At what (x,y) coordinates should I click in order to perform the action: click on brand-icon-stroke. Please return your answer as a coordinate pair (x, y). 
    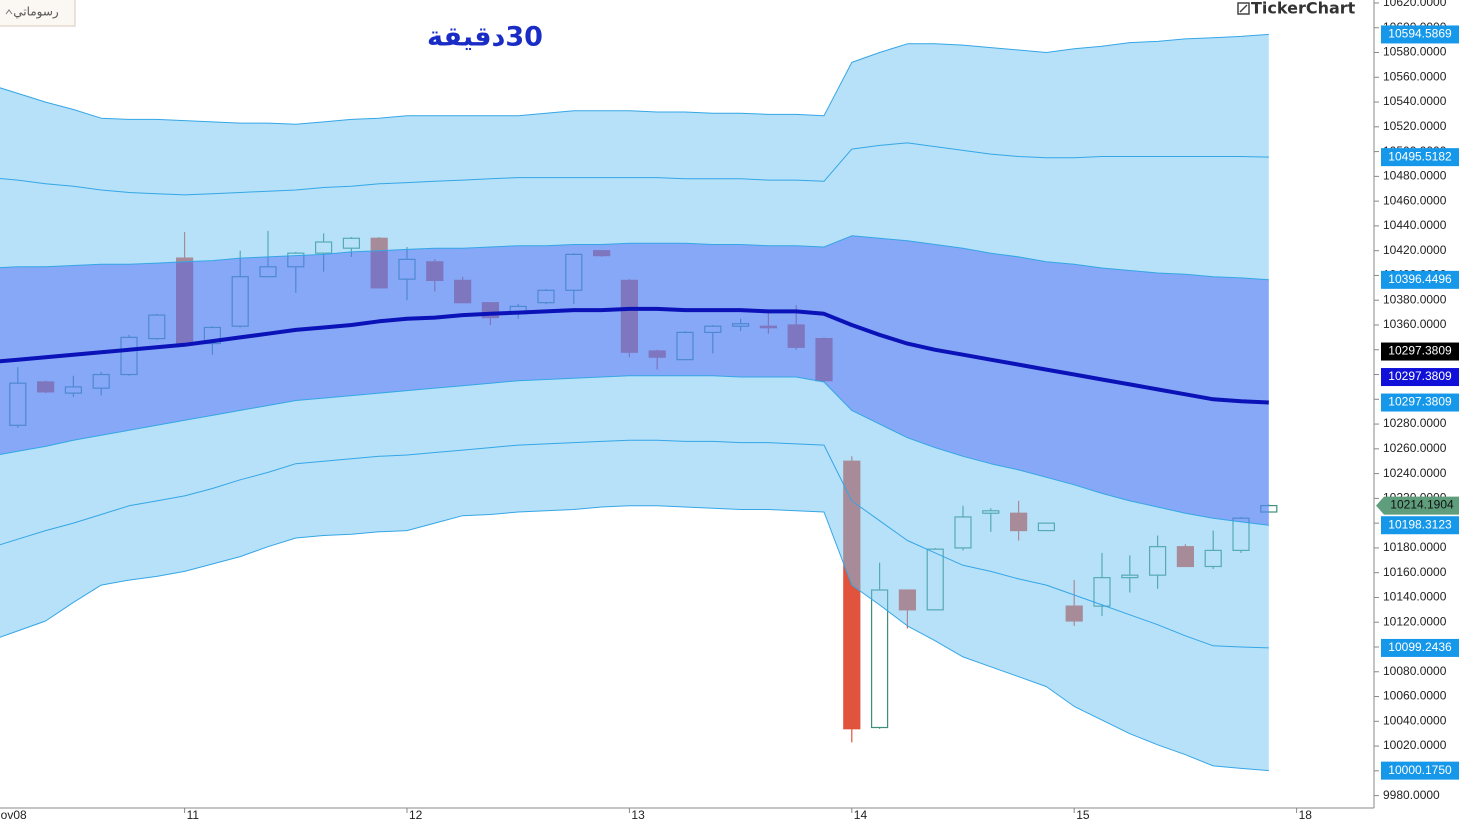
    Looking at the image, I should click on (1243, 8).